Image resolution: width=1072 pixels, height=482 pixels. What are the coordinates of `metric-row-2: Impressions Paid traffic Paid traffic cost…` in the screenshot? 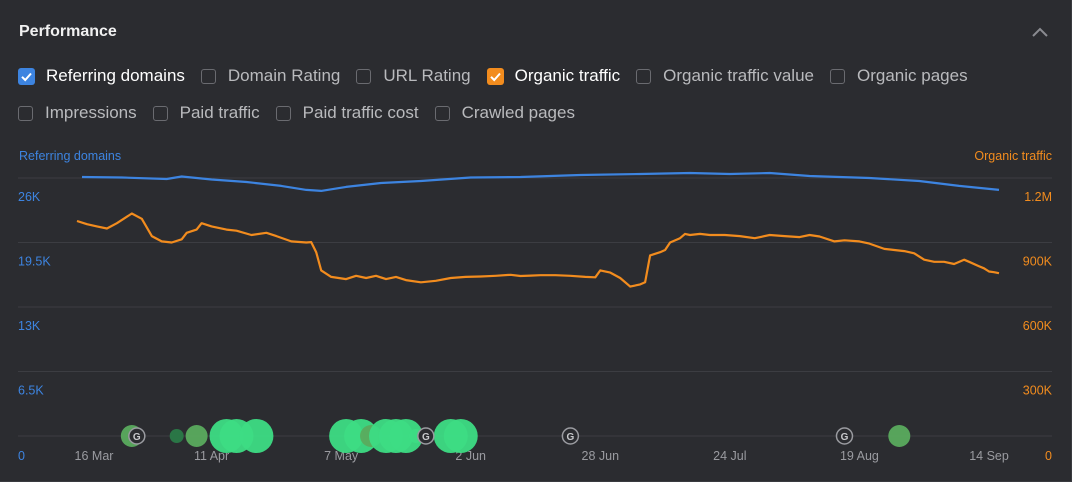 It's located at (518, 113).